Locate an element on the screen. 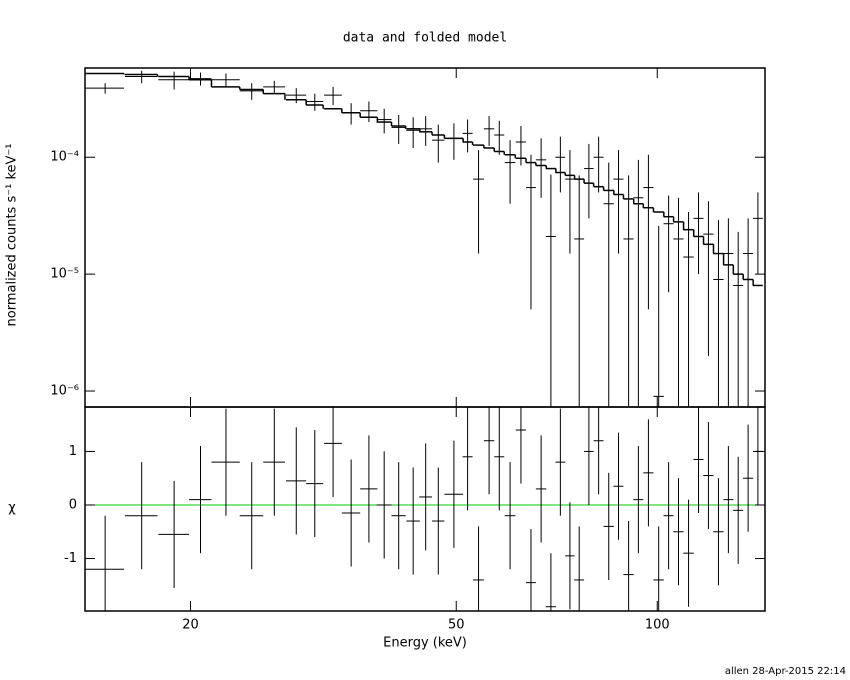 The image size is (850, 680). chart-title: data and folded model is located at coordinates (425, 38).